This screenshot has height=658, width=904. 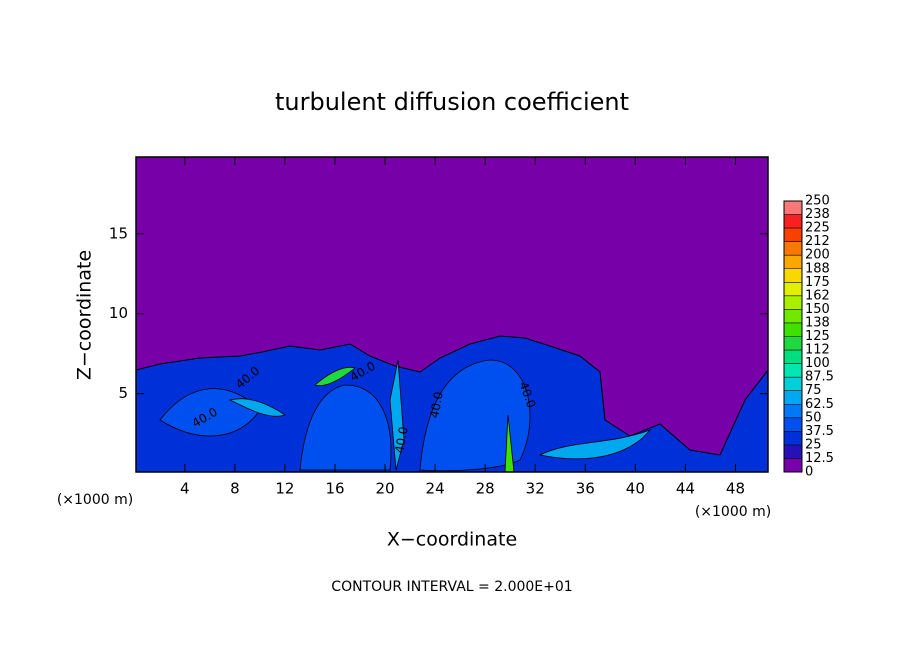 What do you see at coordinates (817, 255) in the screenshot?
I see `colorbar-label: 200` at bounding box center [817, 255].